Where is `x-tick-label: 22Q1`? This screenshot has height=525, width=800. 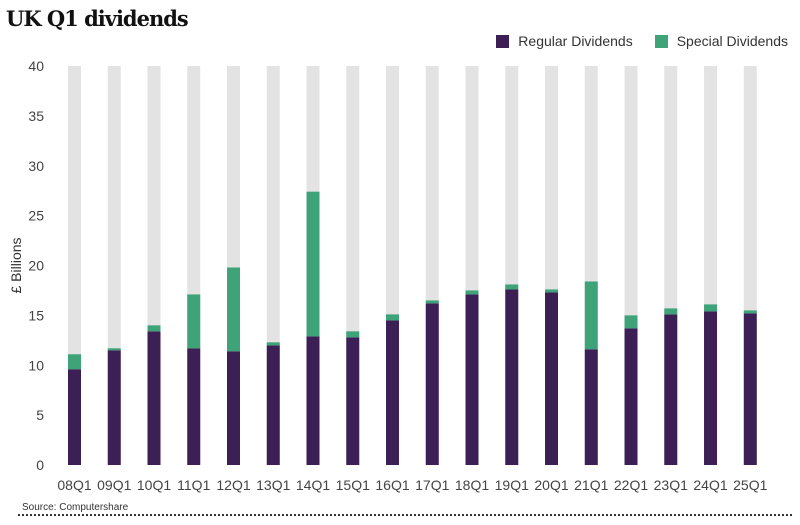
x-tick-label: 22Q1 is located at coordinates (631, 485).